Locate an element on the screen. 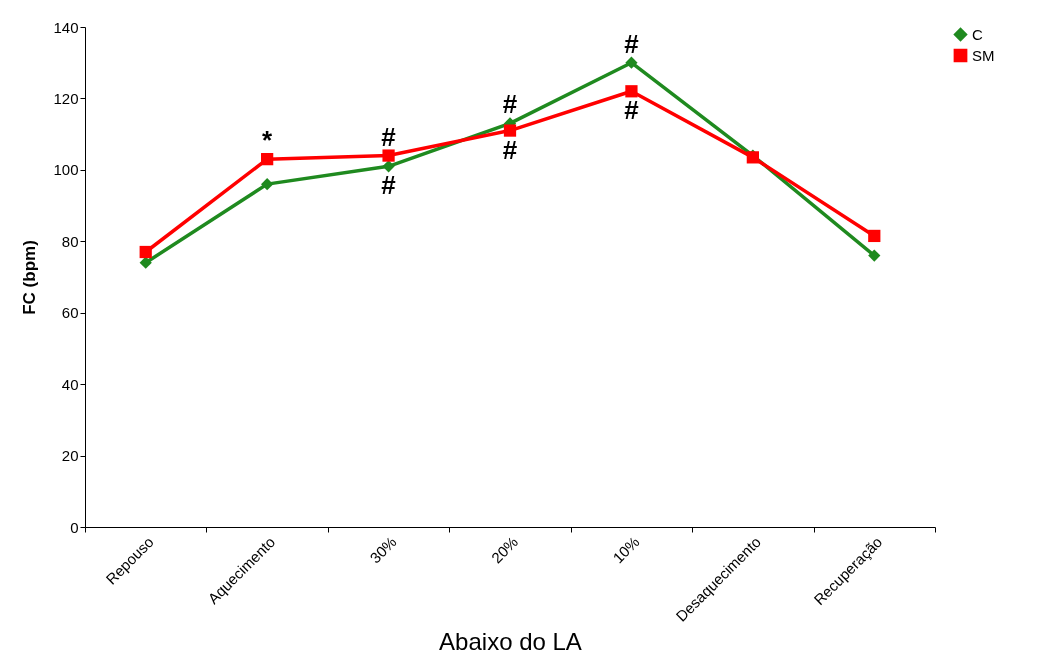 The height and width of the screenshot is (657, 1064). legend-label: C is located at coordinates (977, 34).